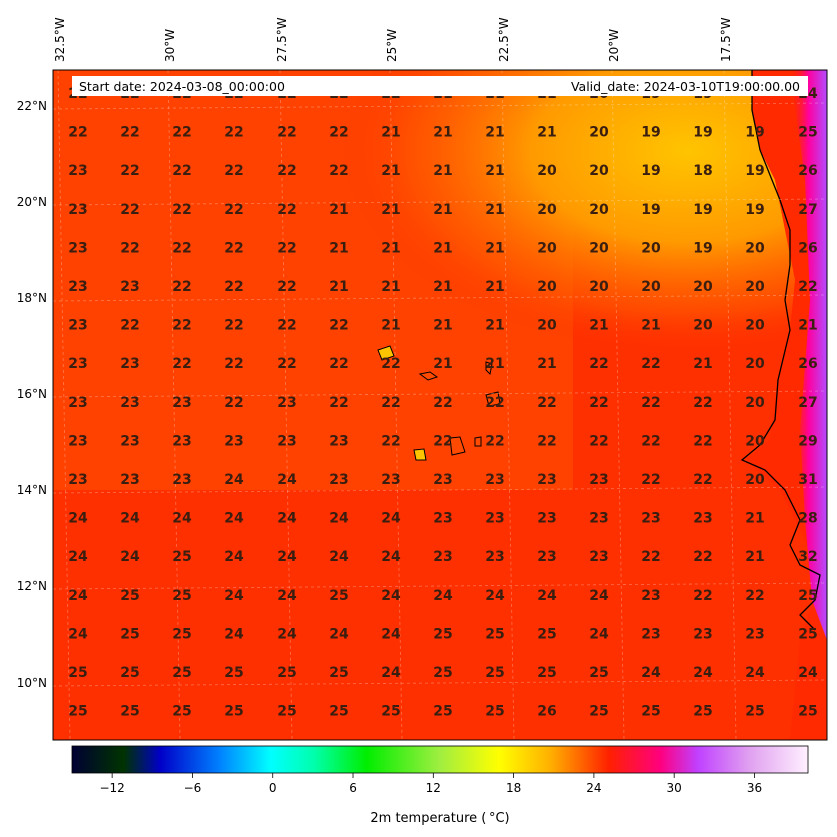 The height and width of the screenshot is (837, 837). What do you see at coordinates (807, 519) in the screenshot?
I see `grid-value: 28` at bounding box center [807, 519].